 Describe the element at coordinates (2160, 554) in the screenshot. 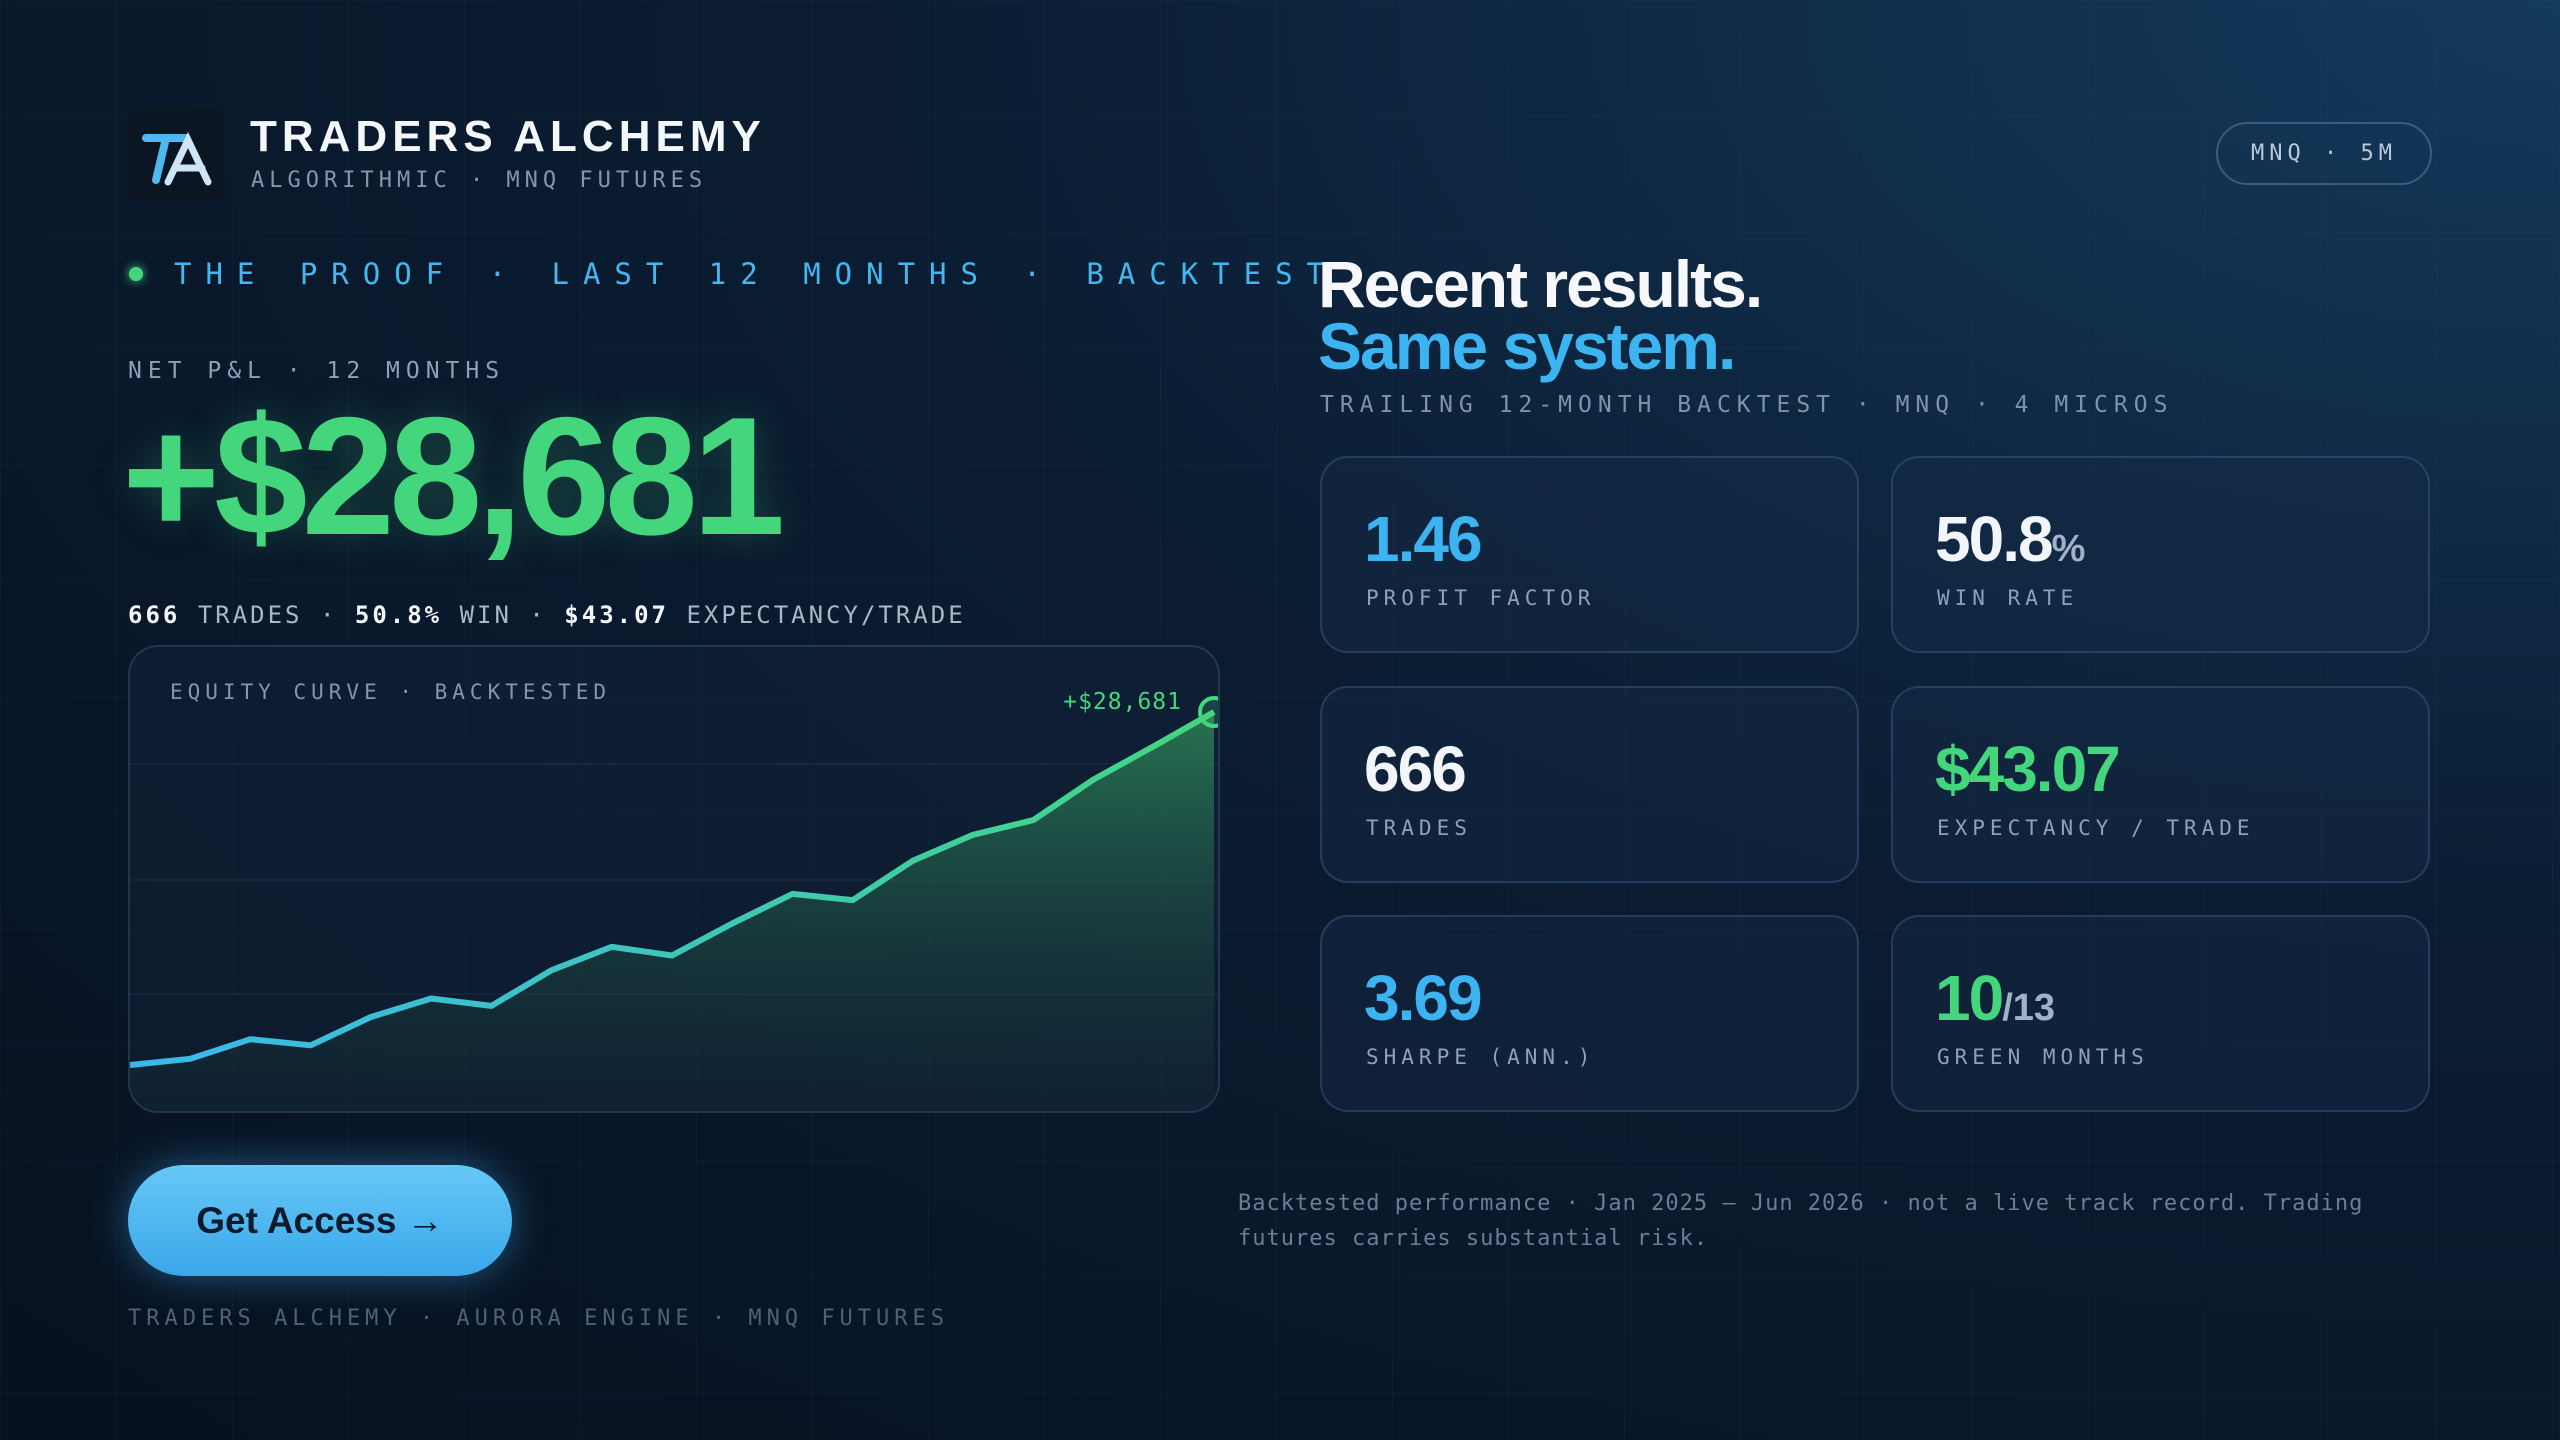

I see `metric-card: 50.8% WIN RATE` at that location.